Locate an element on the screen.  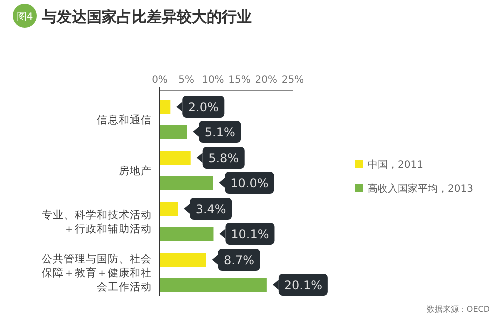
x-tick-label: 15% is located at coordinates (239, 80).